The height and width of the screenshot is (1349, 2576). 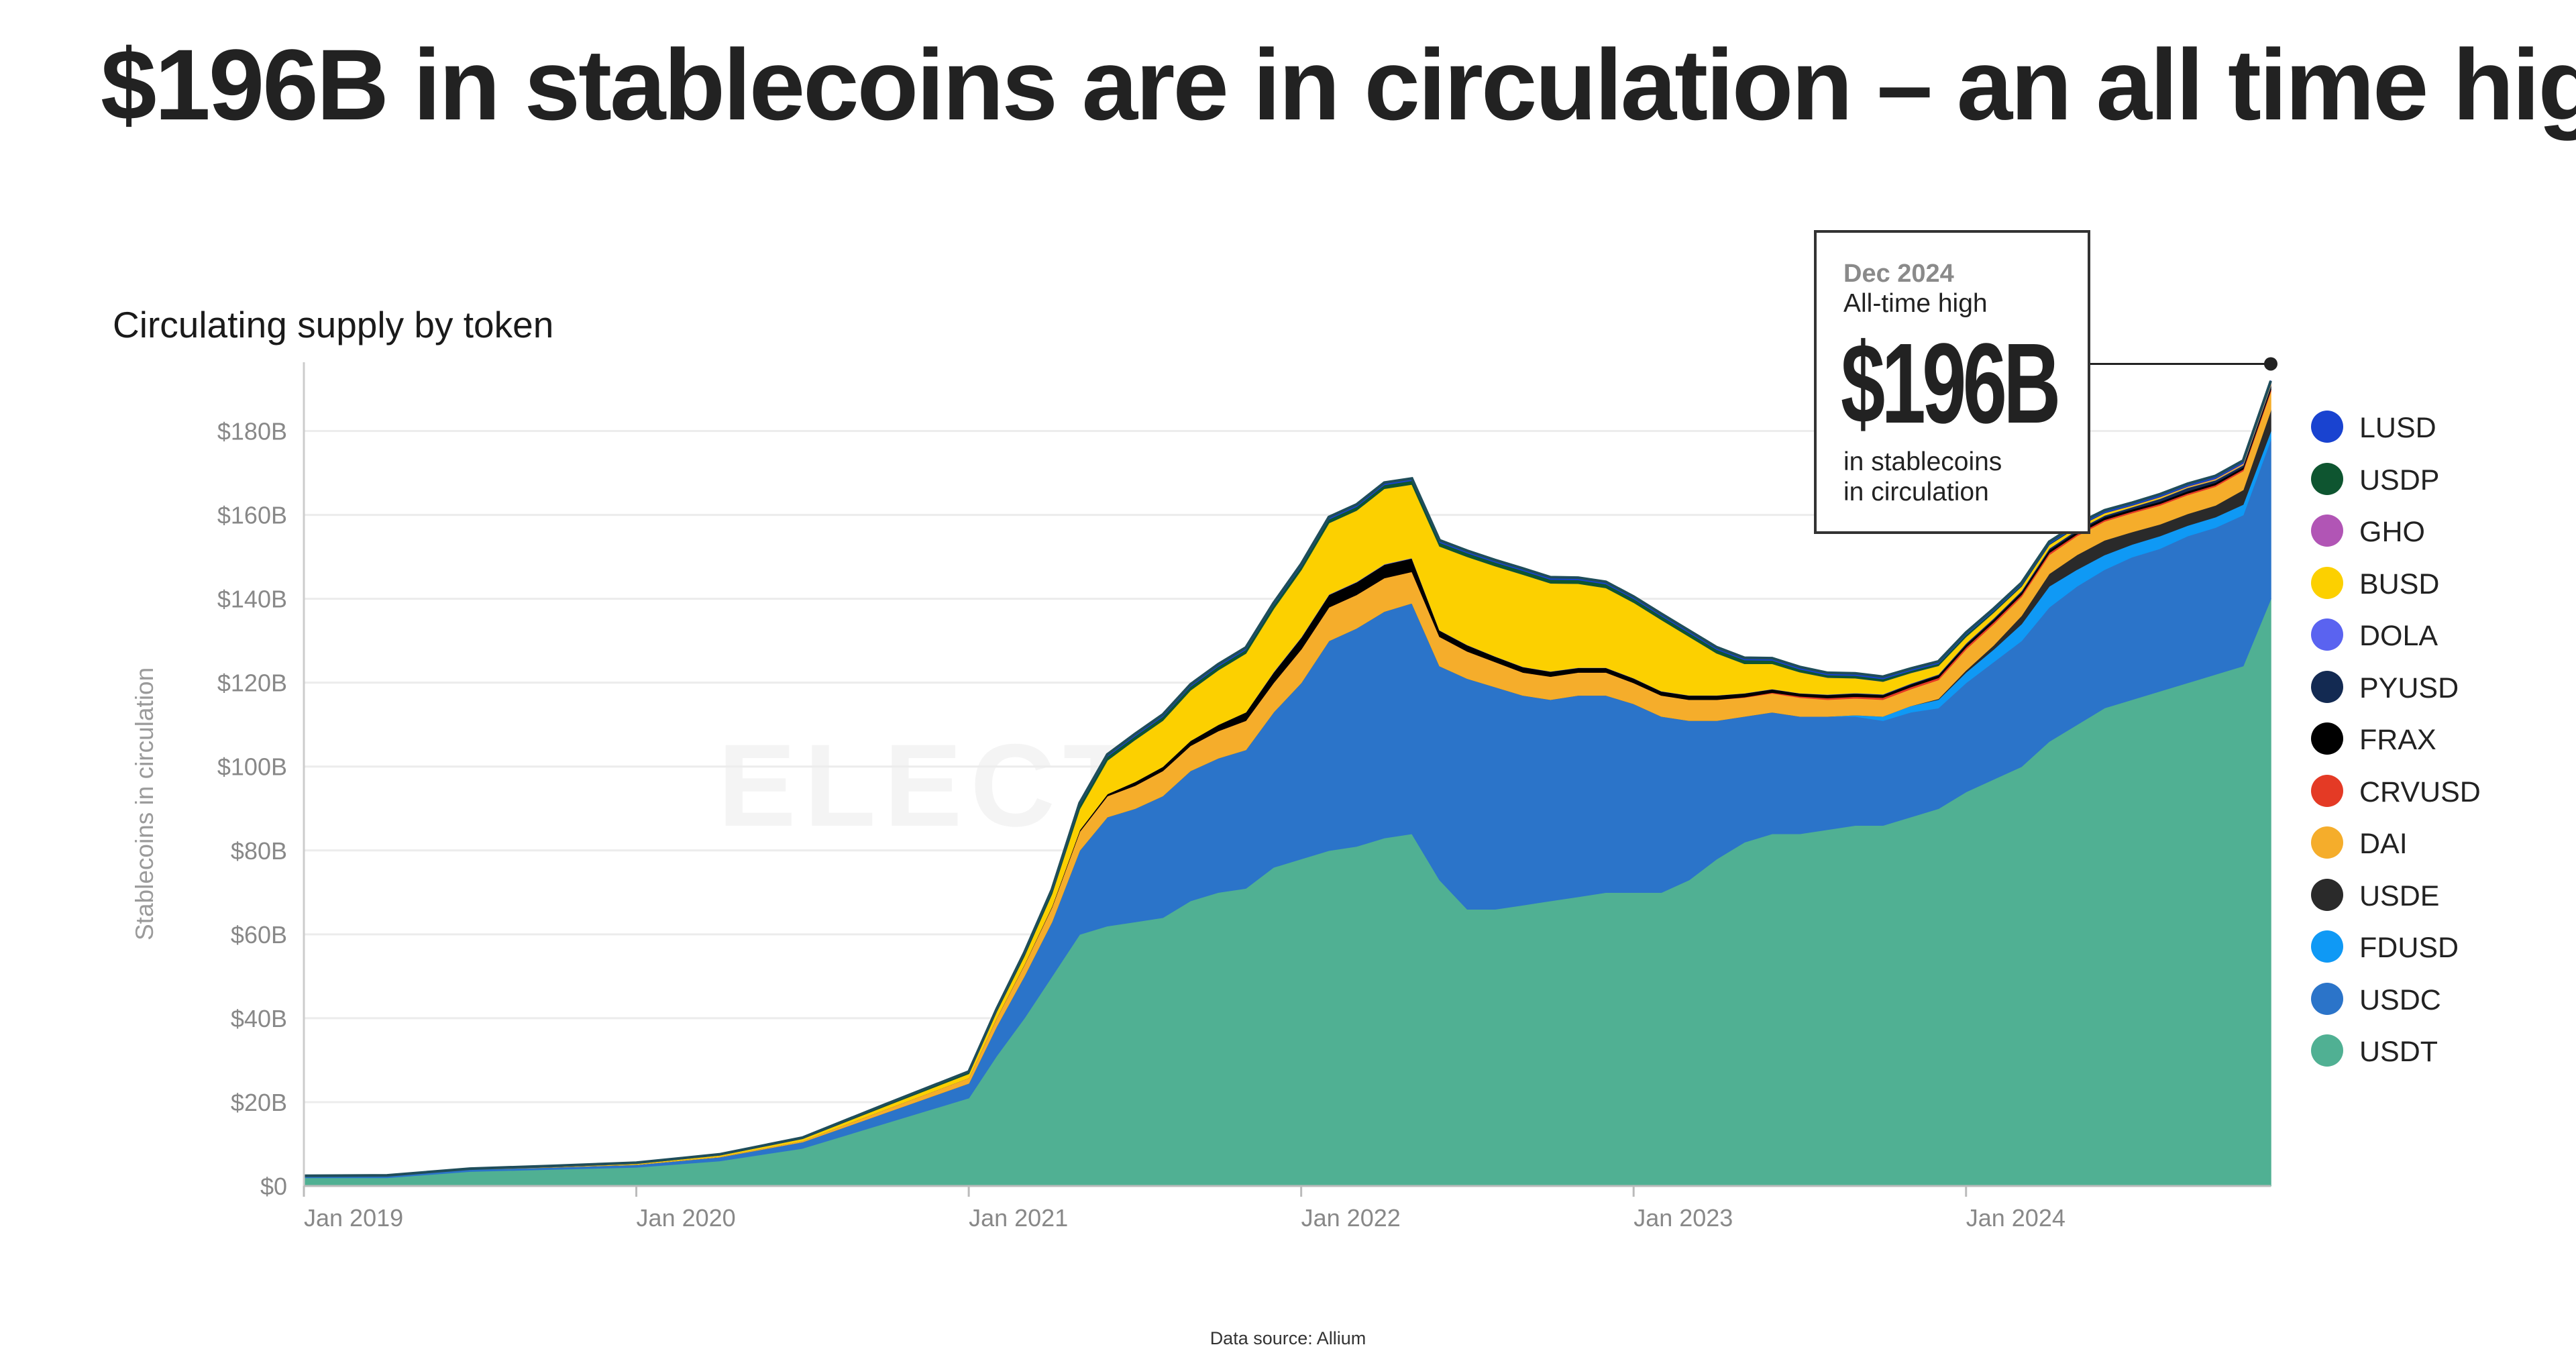 I want to click on legend-label: CRVUSD, so click(x=2420, y=792).